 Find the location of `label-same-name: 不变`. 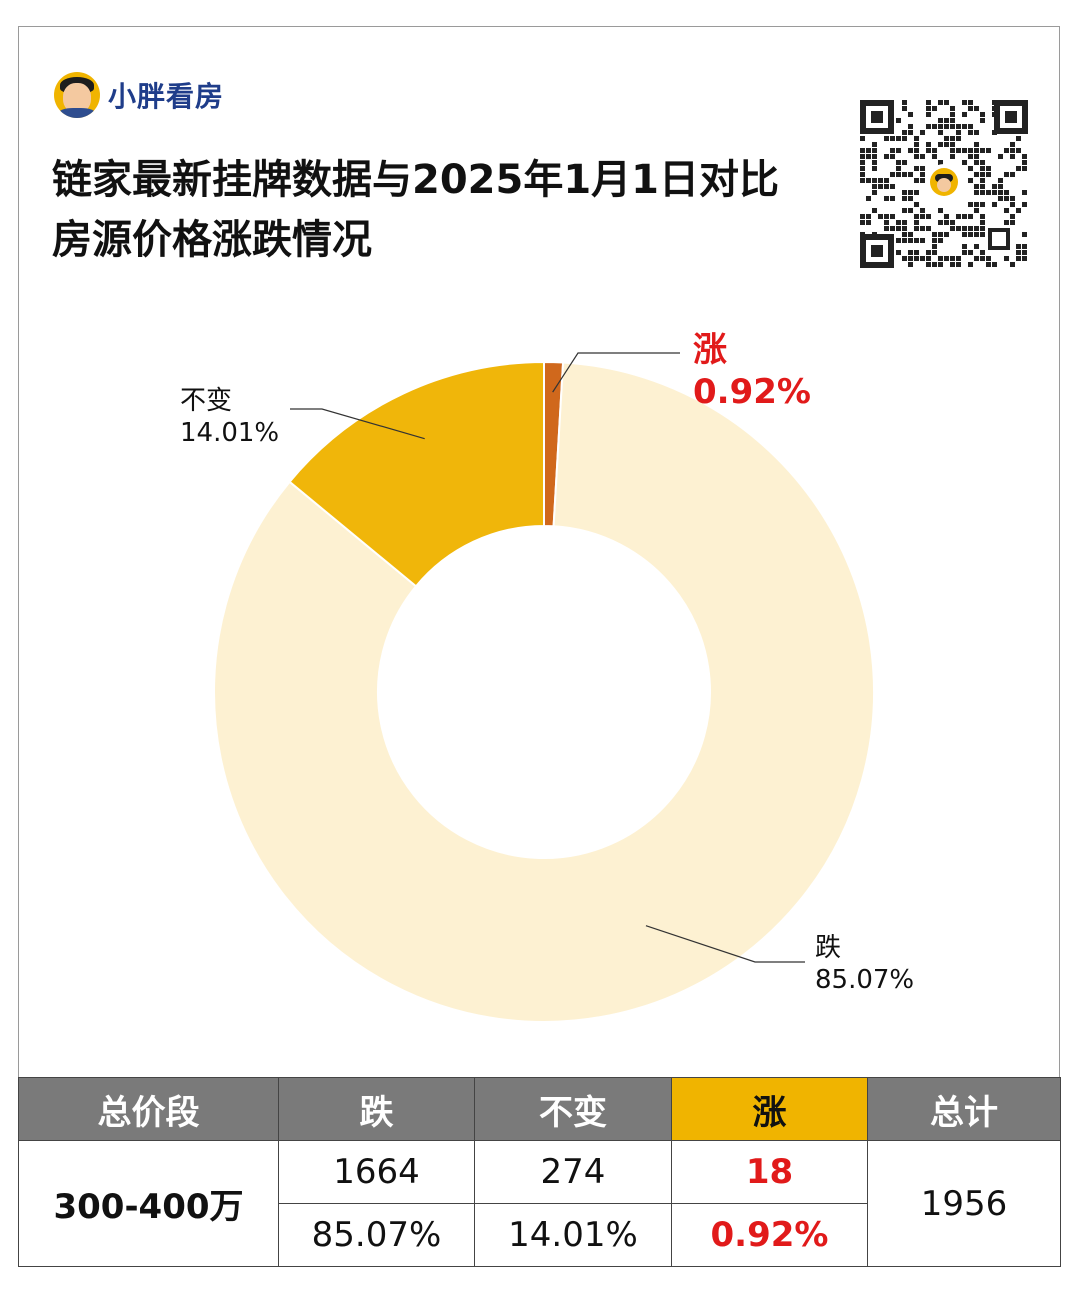

label-same-name: 不变 is located at coordinates (206, 401).